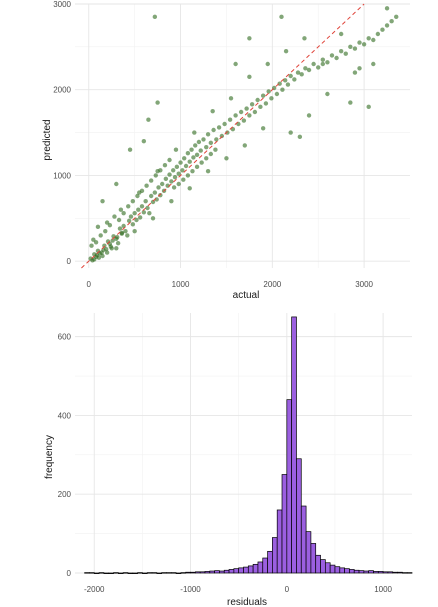 Image resolution: width=438 pixels, height=607 pixels. Describe the element at coordinates (62, 90) in the screenshot. I see `y-tick-label: 2000` at that location.